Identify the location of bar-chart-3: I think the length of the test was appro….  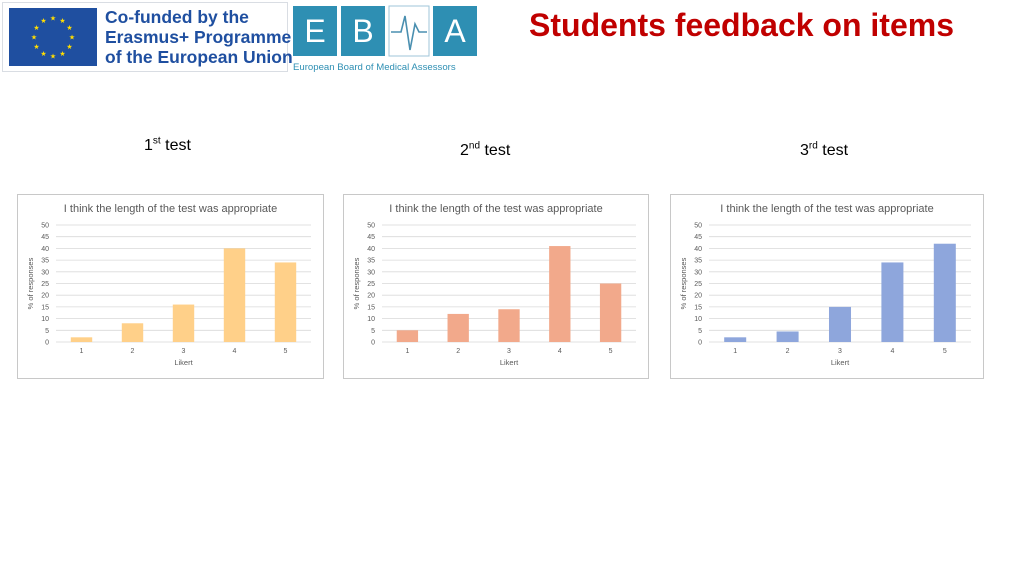
(825, 285).